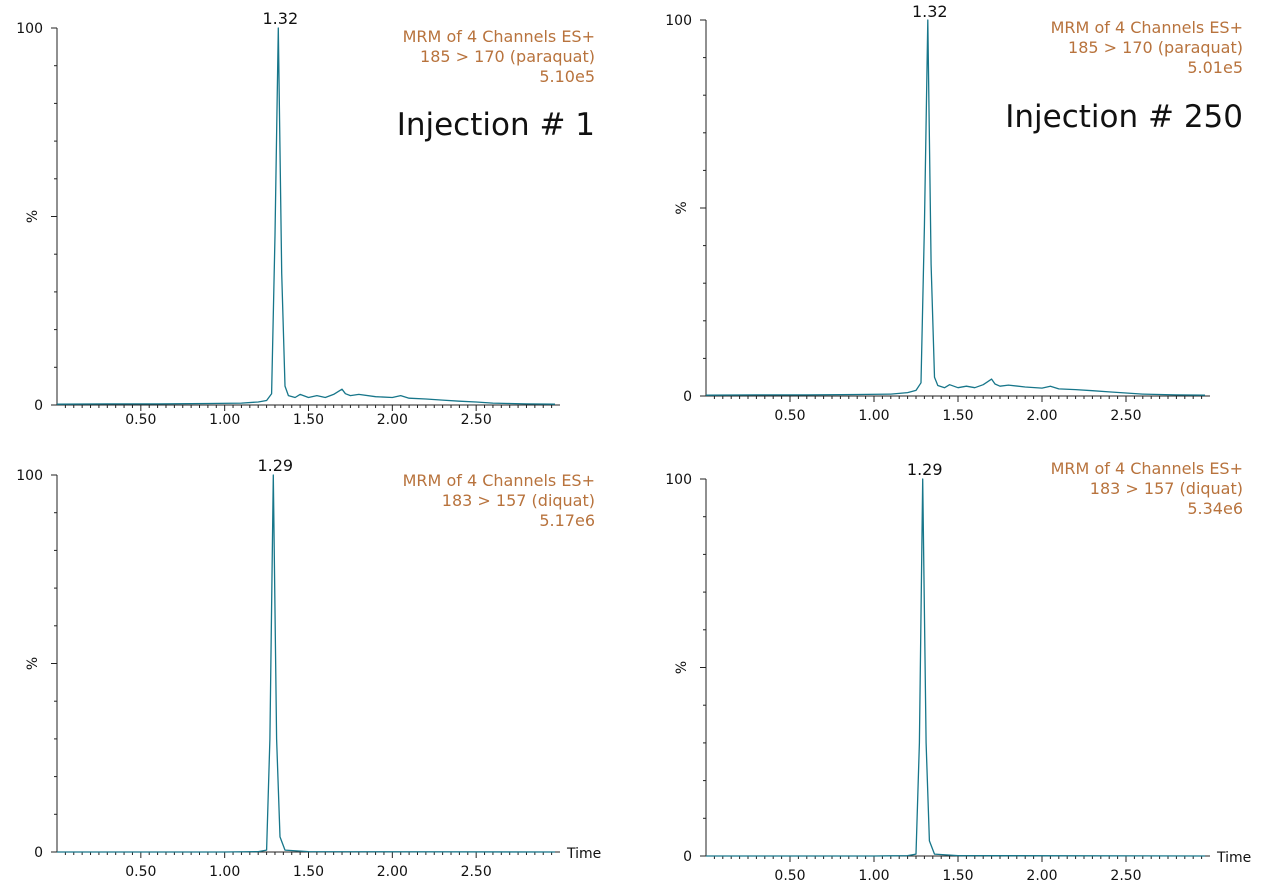 The image size is (1261, 885). What do you see at coordinates (1215, 67) in the screenshot?
I see `channel-header-line: 5.01e5` at bounding box center [1215, 67].